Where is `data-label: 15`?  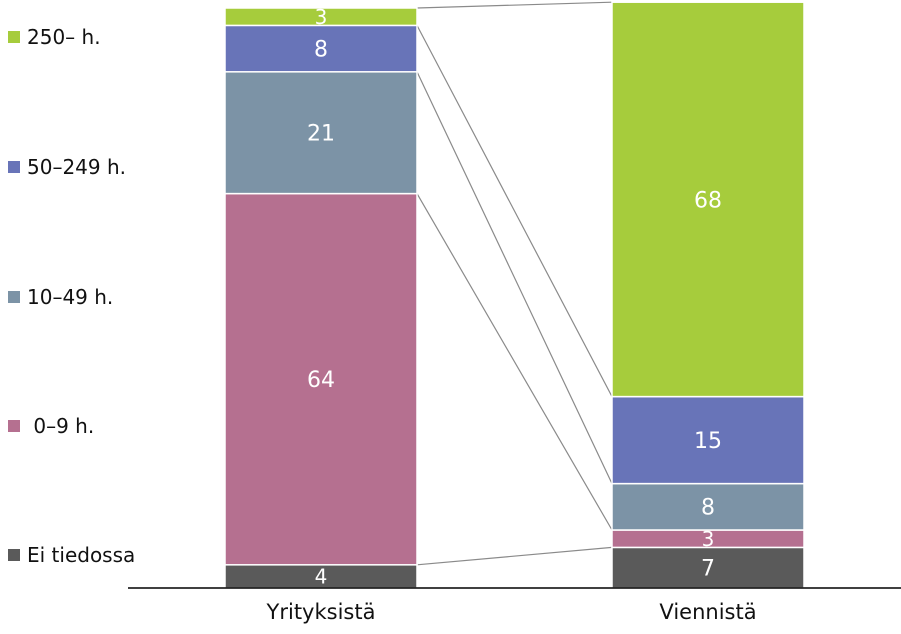
data-label: 15 is located at coordinates (708, 441).